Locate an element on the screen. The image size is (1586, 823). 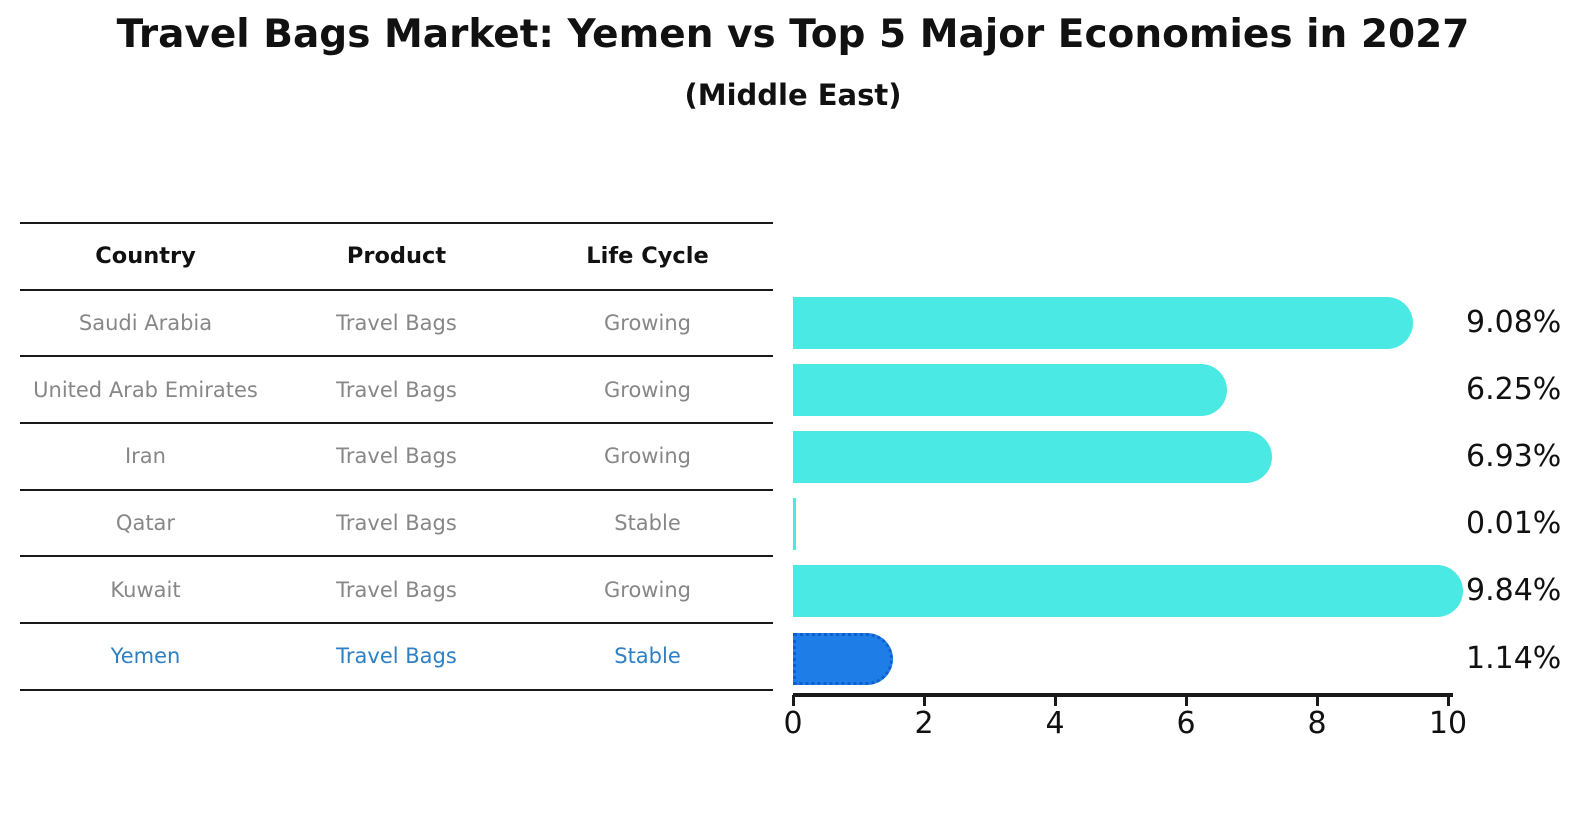
bar-value-label: 9.84% is located at coordinates (1514, 591).